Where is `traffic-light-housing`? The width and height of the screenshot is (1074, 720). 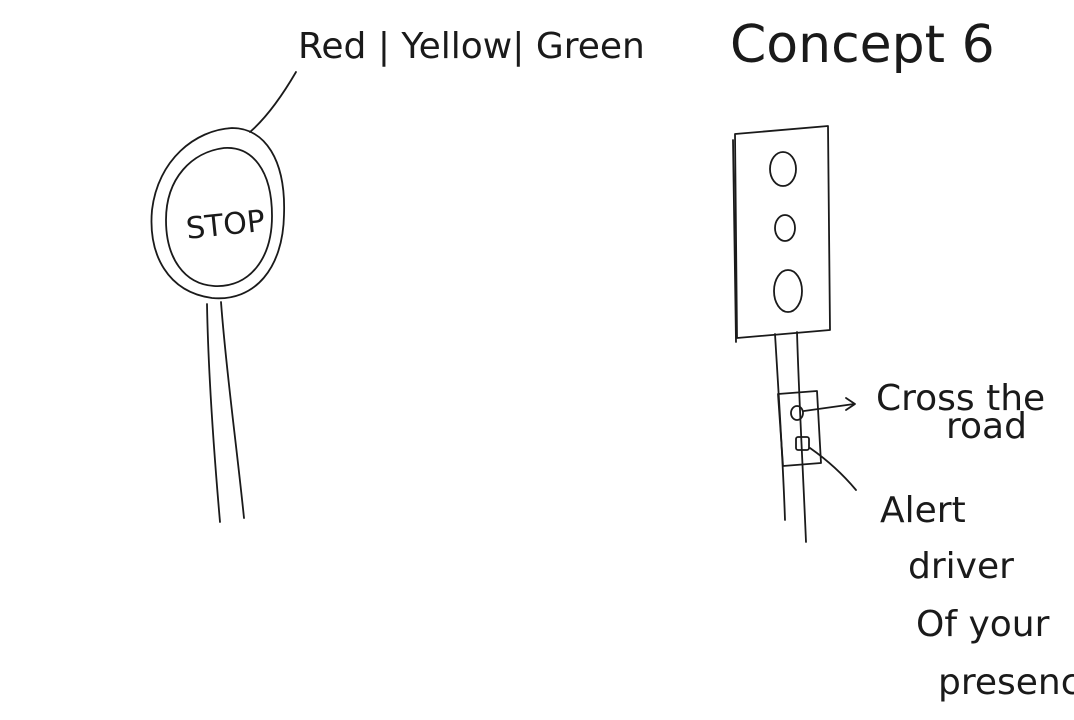
traffic-light-housing is located at coordinates (782, 232).